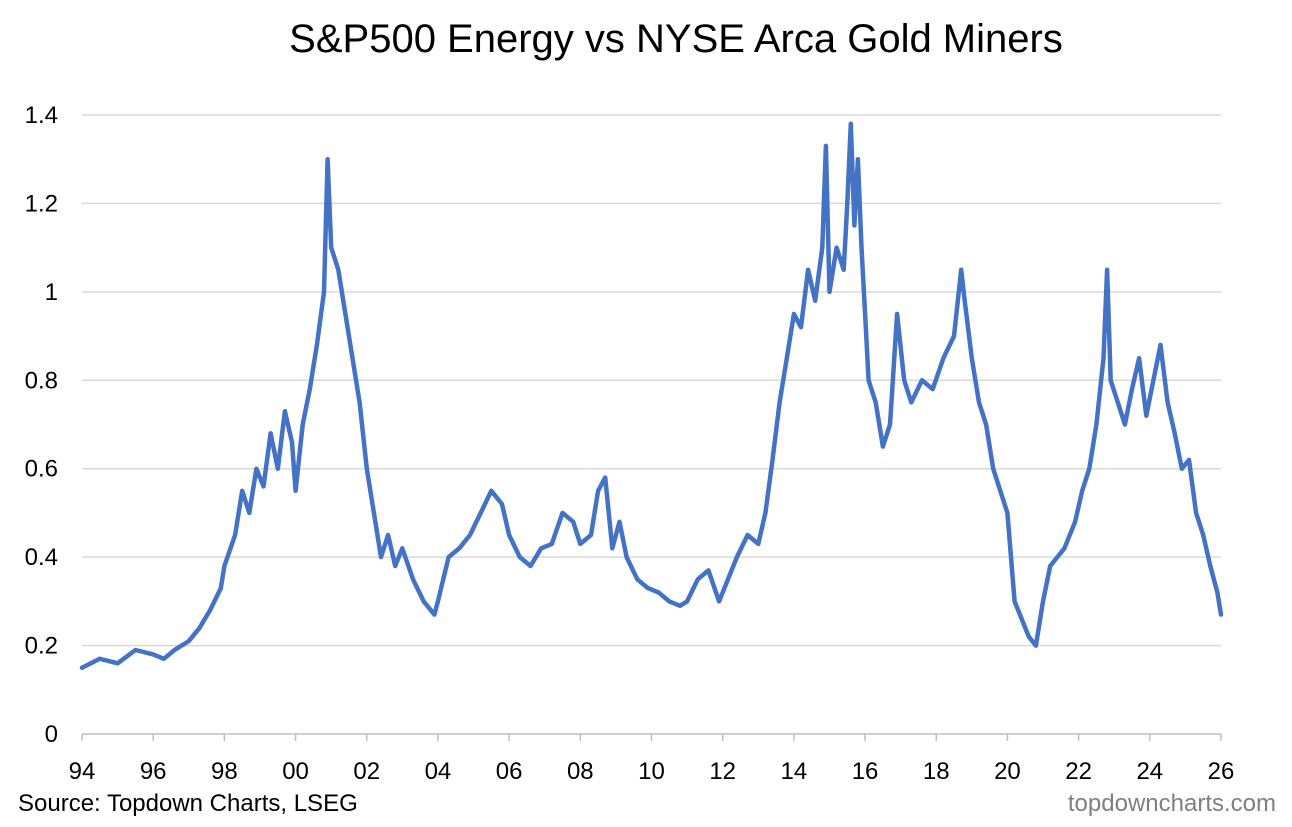 This screenshot has height=827, width=1292. I want to click on y-tick-label: 0.2, so click(41, 646).